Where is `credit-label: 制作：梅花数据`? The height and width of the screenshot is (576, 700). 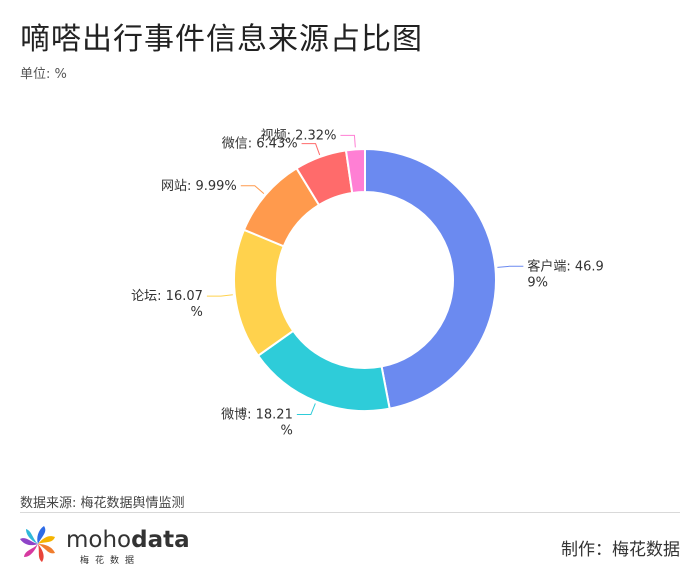 credit-label: 制作：梅花数据 is located at coordinates (620, 550).